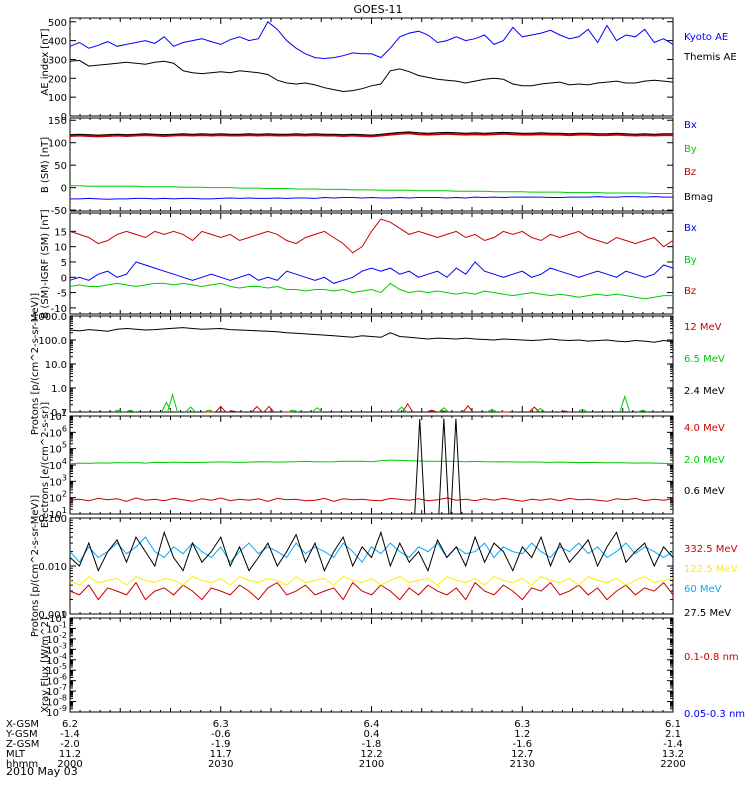 This screenshot has width=750, height=800. What do you see at coordinates (372, 724) in the screenshot?
I see `ephemeris-value: 6.4` at bounding box center [372, 724].